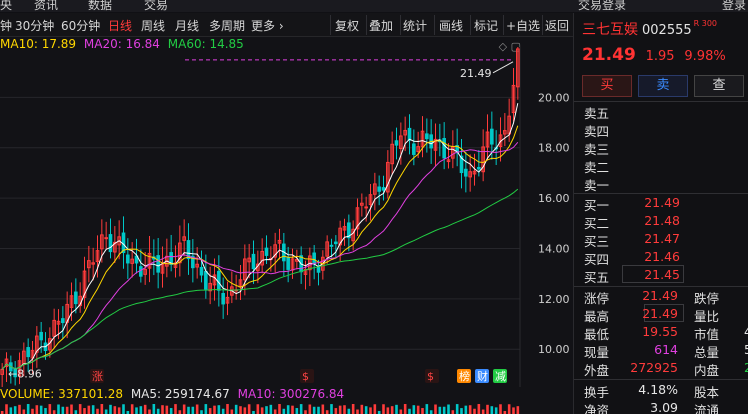  What do you see at coordinates (653, 274) in the screenshot?
I see `bid5-highlight-box` at bounding box center [653, 274].